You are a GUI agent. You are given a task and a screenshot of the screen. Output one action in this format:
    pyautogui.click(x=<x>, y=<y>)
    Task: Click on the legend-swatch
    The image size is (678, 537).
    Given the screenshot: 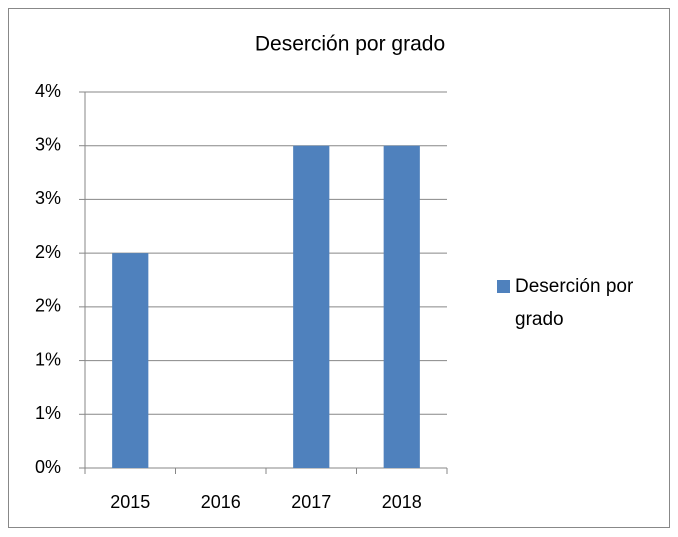 What is the action you would take?
    pyautogui.click(x=503, y=286)
    